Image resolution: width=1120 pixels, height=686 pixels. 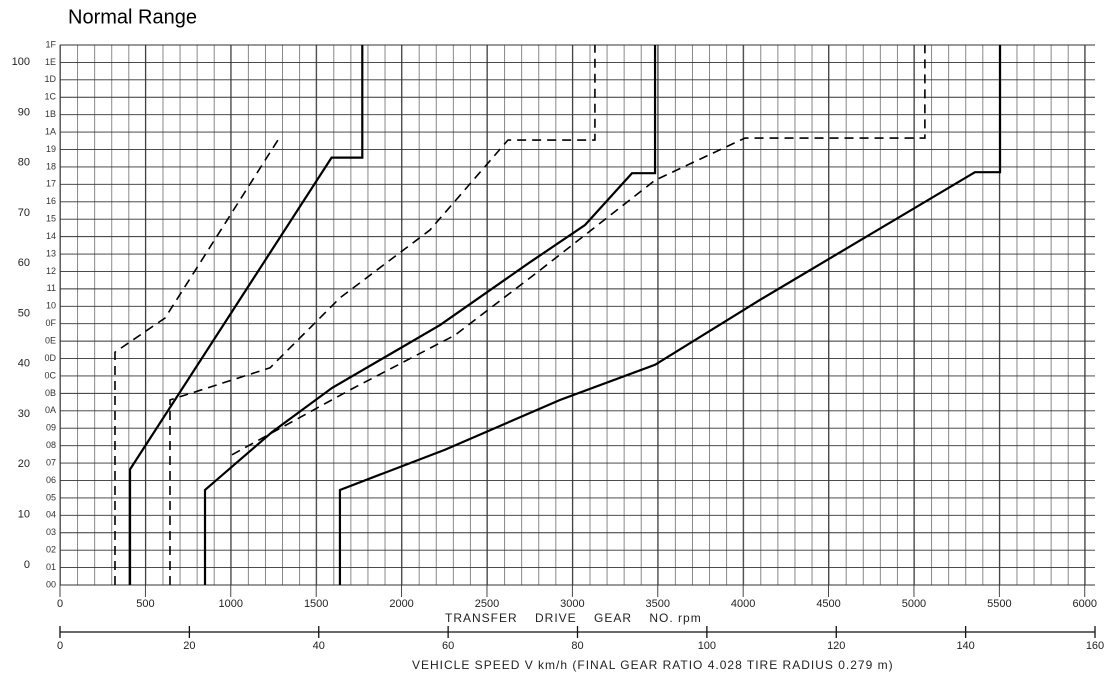 I want to click on x2-tick-label: 20, so click(x=189, y=646).